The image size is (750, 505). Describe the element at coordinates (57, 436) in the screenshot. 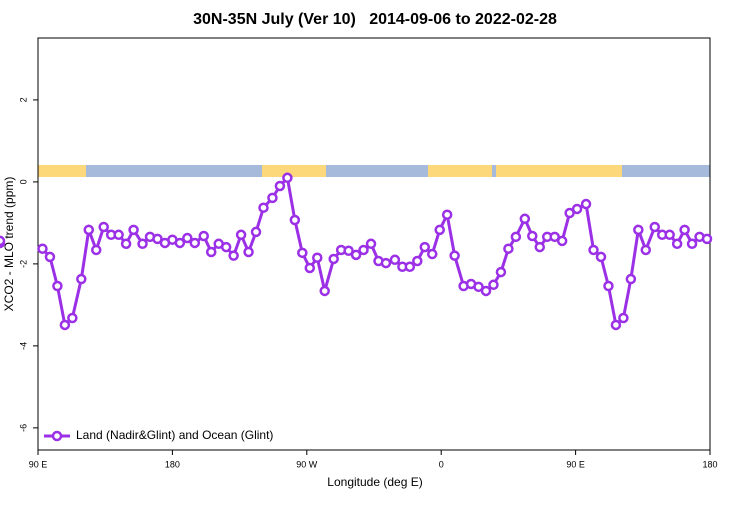

I see `legend-marker` at that location.